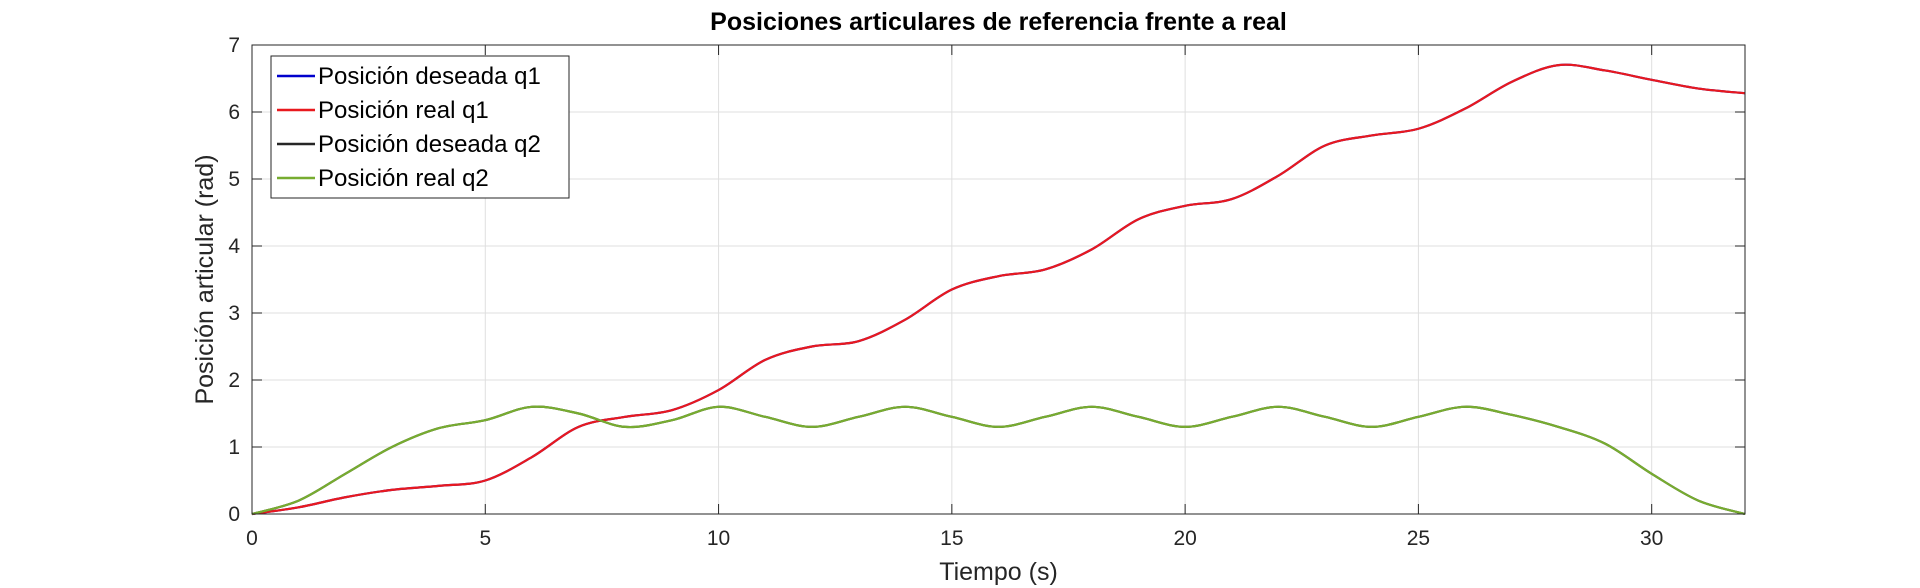 This screenshot has width=1920, height=588. Describe the element at coordinates (205, 279) in the screenshot. I see `y-axis-label: Posición articular (rad)` at that location.